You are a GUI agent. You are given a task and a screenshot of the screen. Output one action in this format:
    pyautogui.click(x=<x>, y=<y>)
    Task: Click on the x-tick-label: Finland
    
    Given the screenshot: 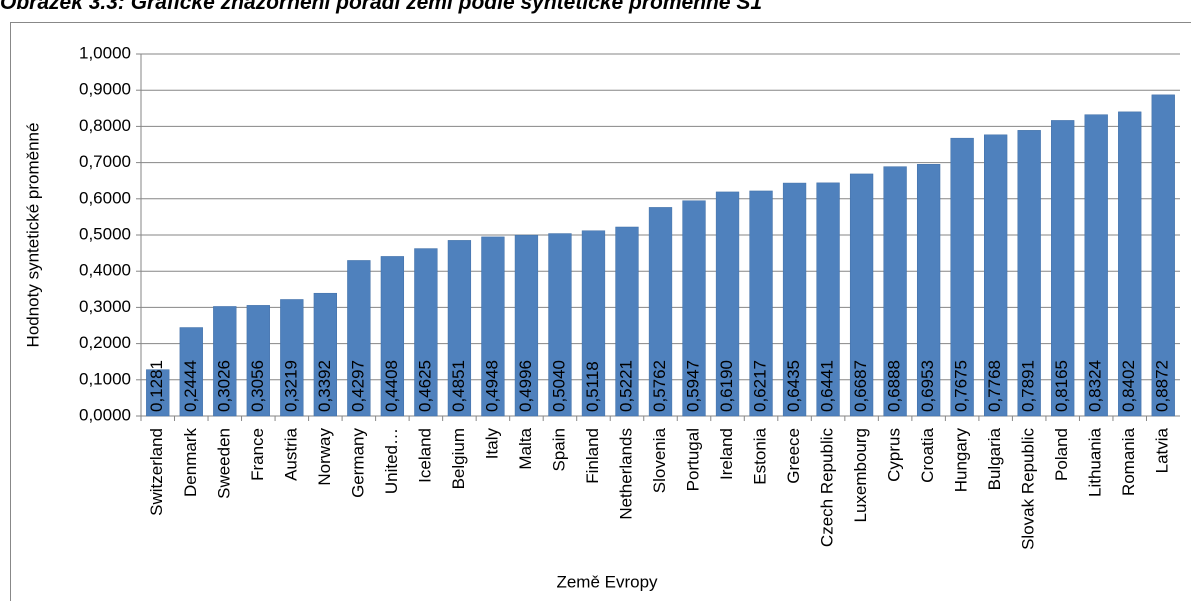 What is the action you would take?
    pyautogui.click(x=592, y=456)
    